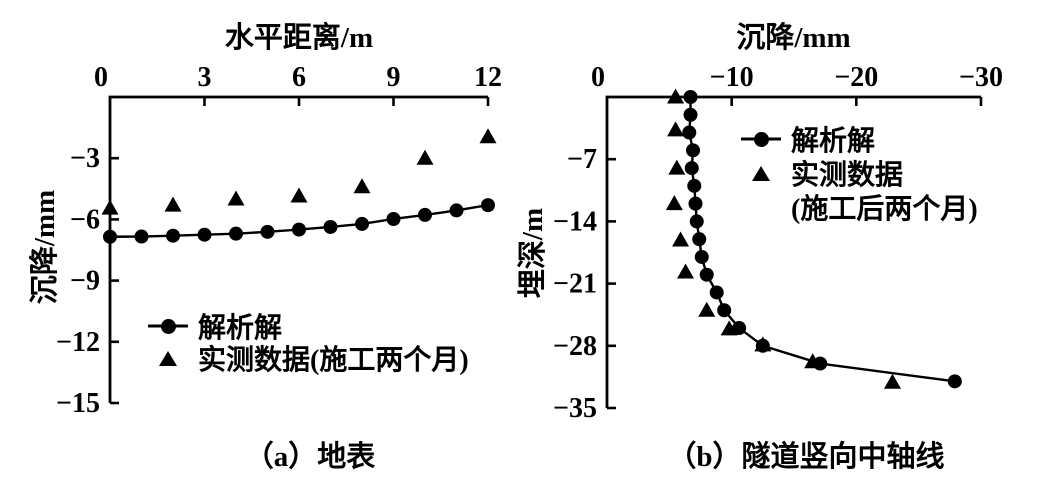 This screenshot has height=503, width=1050. What do you see at coordinates (299, 77) in the screenshot?
I see `chart-a-x-tick-label: 6` at bounding box center [299, 77].